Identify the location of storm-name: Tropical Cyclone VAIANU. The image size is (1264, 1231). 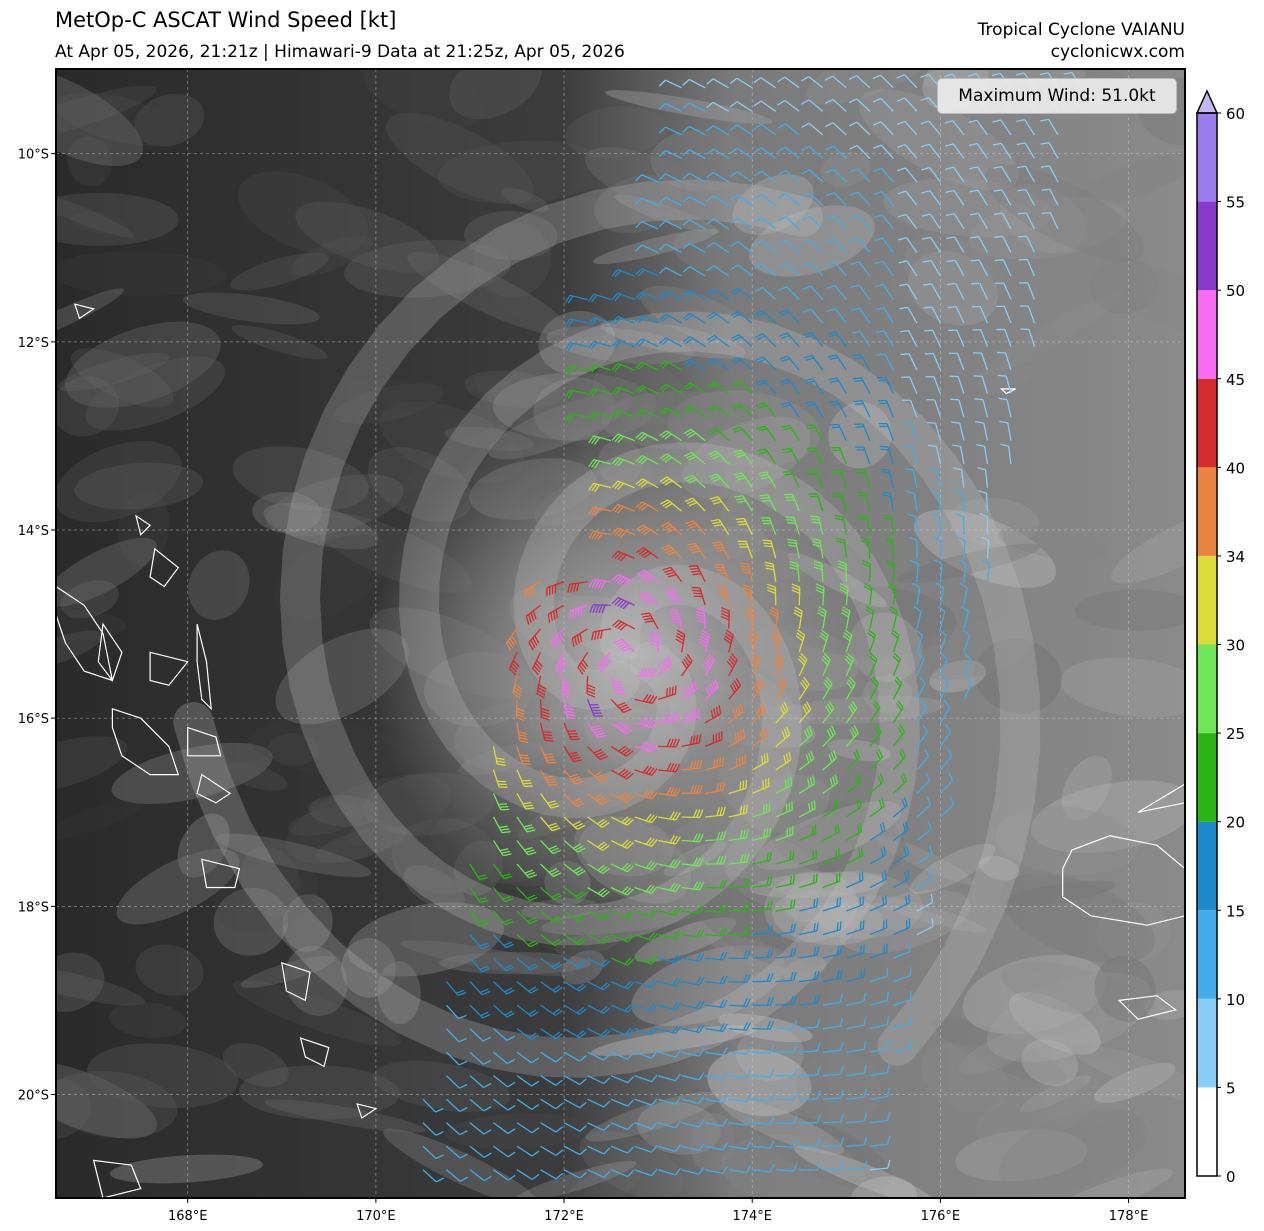
(1081, 30).